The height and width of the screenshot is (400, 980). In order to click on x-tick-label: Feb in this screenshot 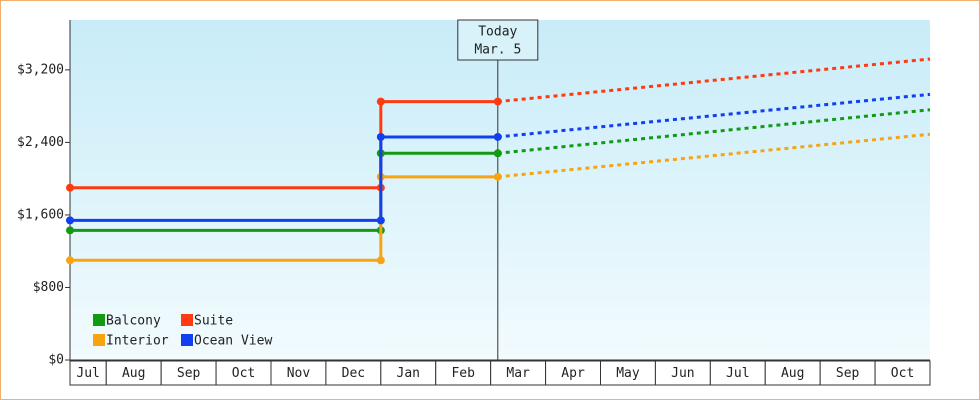, I will do `click(463, 373)`.